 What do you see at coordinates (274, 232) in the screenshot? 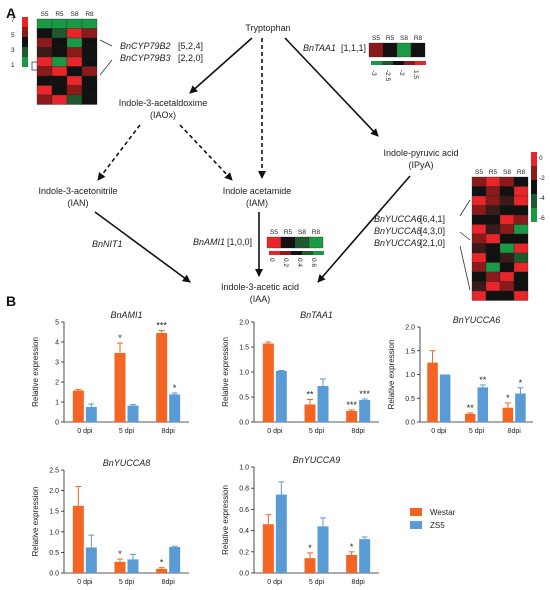
I see `heatmap-ami1-col-label: S5` at bounding box center [274, 232].